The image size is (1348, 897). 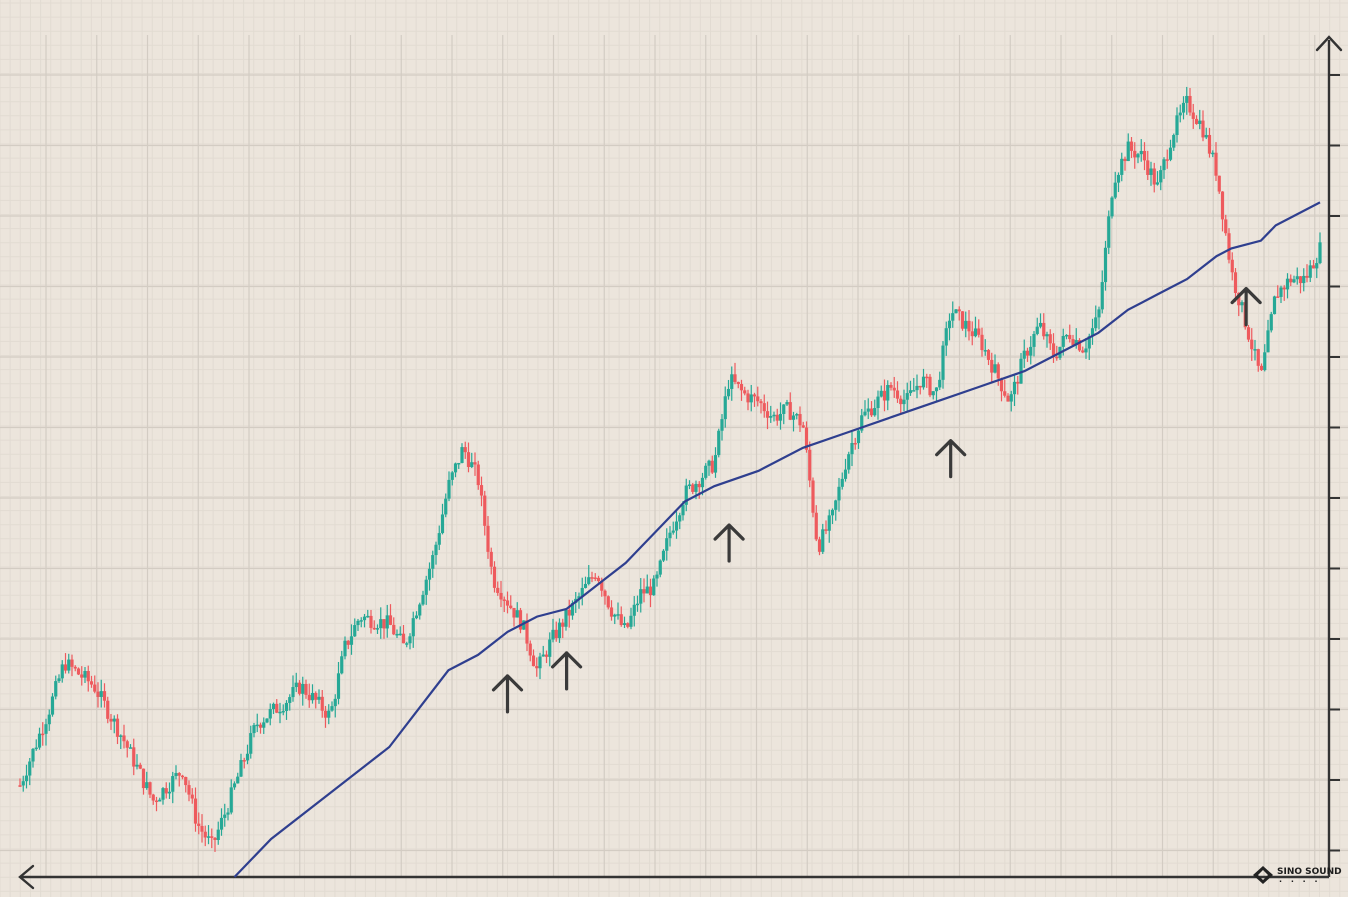 I want to click on x-axis-arrow-icon, so click(x=26, y=877).